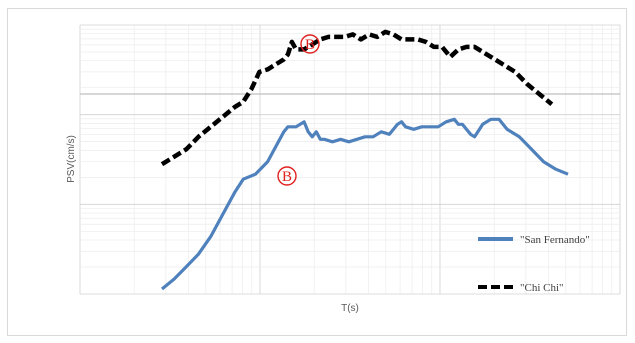 The height and width of the screenshot is (343, 635). What do you see at coordinates (542, 288) in the screenshot?
I see `legend-label-chi-chi: "Chi Chi"` at bounding box center [542, 288].